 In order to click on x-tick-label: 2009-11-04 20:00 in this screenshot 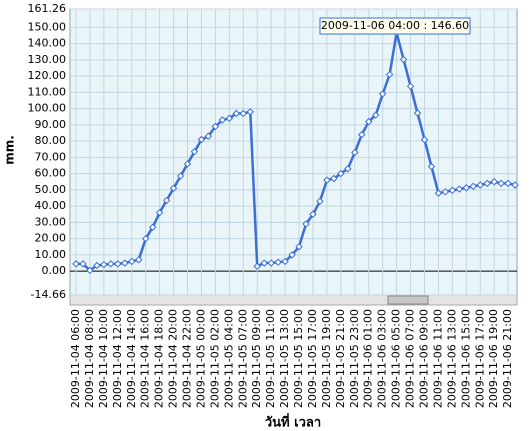, I will do `click(173, 358)`.